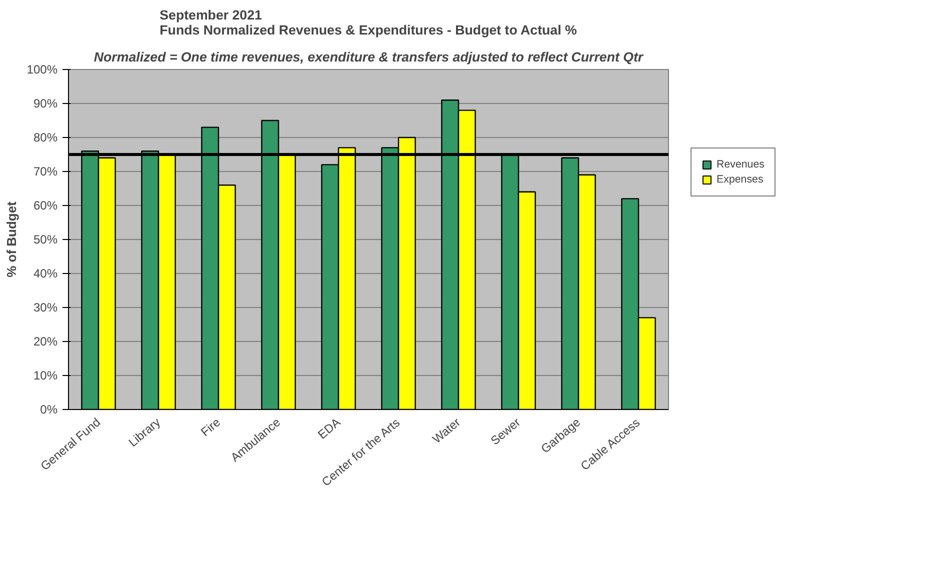 The image size is (933, 573). I want to click on y-tick-label: 40%, so click(45, 273).